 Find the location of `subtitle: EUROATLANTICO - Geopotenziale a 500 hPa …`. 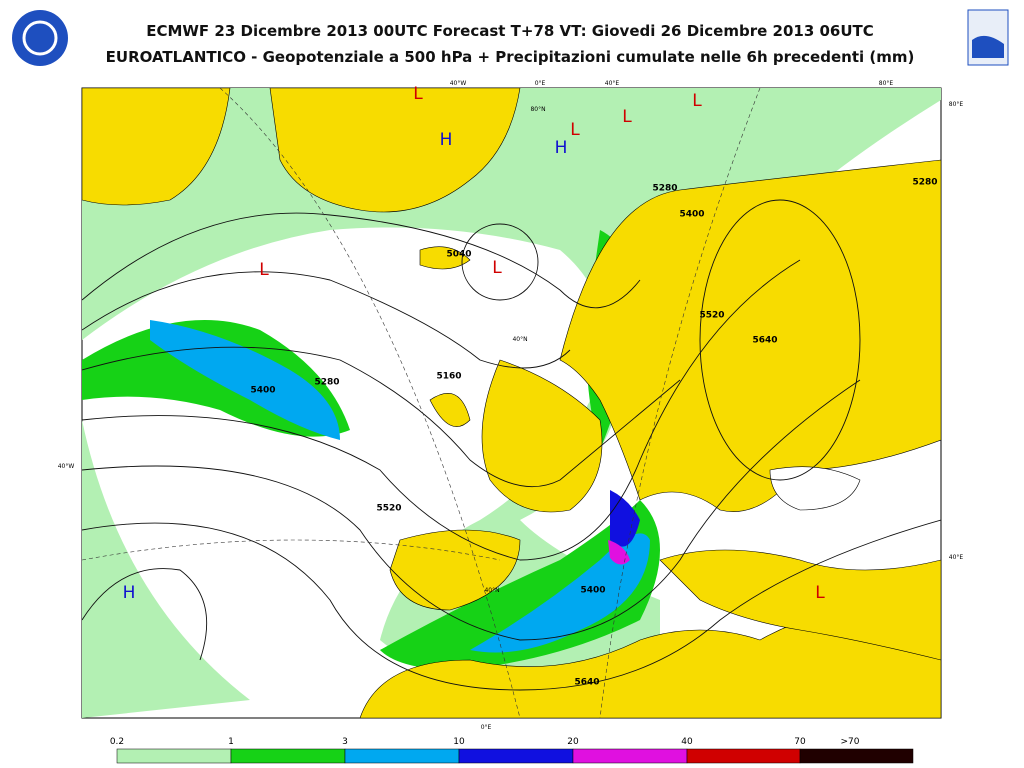

subtitle: EUROATLANTICO - Geopotenziale a 500 hPa … is located at coordinates (510, 57).